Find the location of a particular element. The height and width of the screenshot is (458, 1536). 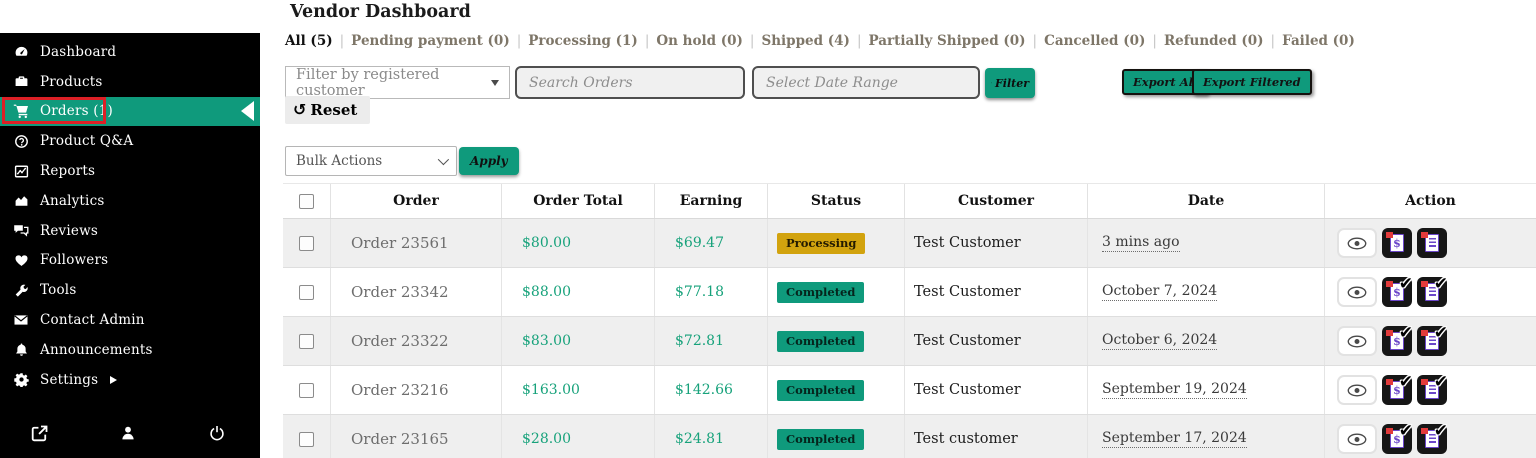

reset-button: ↺ Reset is located at coordinates (328, 110).